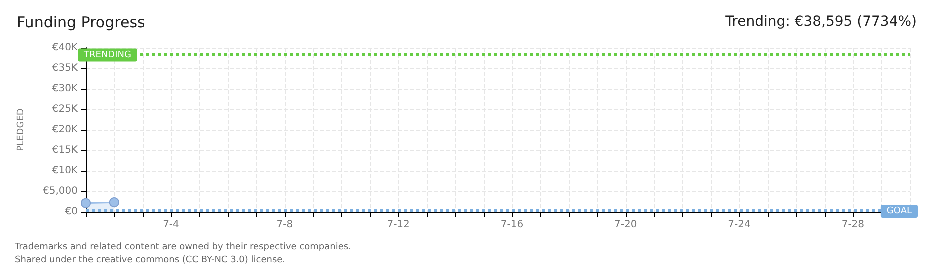 The width and height of the screenshot is (940, 270). I want to click on y-tick-label: €15K, so click(65, 150).